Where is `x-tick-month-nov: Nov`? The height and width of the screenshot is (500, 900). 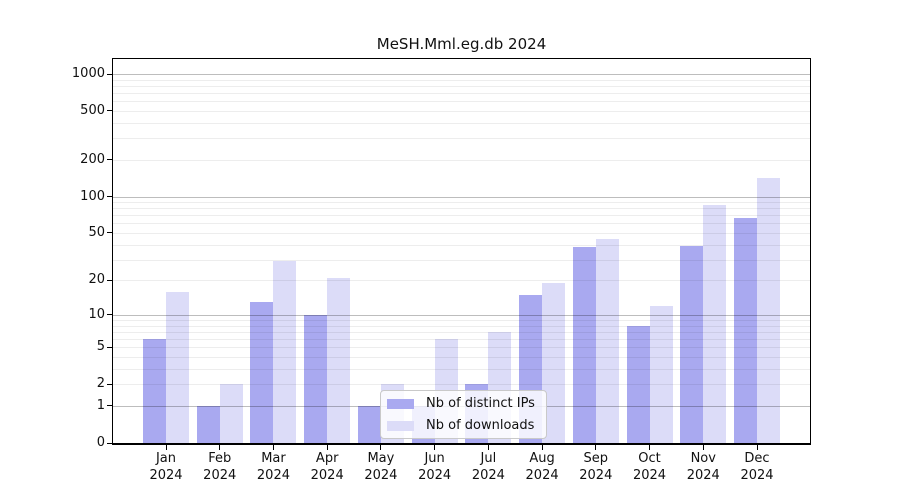 x-tick-month-nov: Nov is located at coordinates (703, 458).